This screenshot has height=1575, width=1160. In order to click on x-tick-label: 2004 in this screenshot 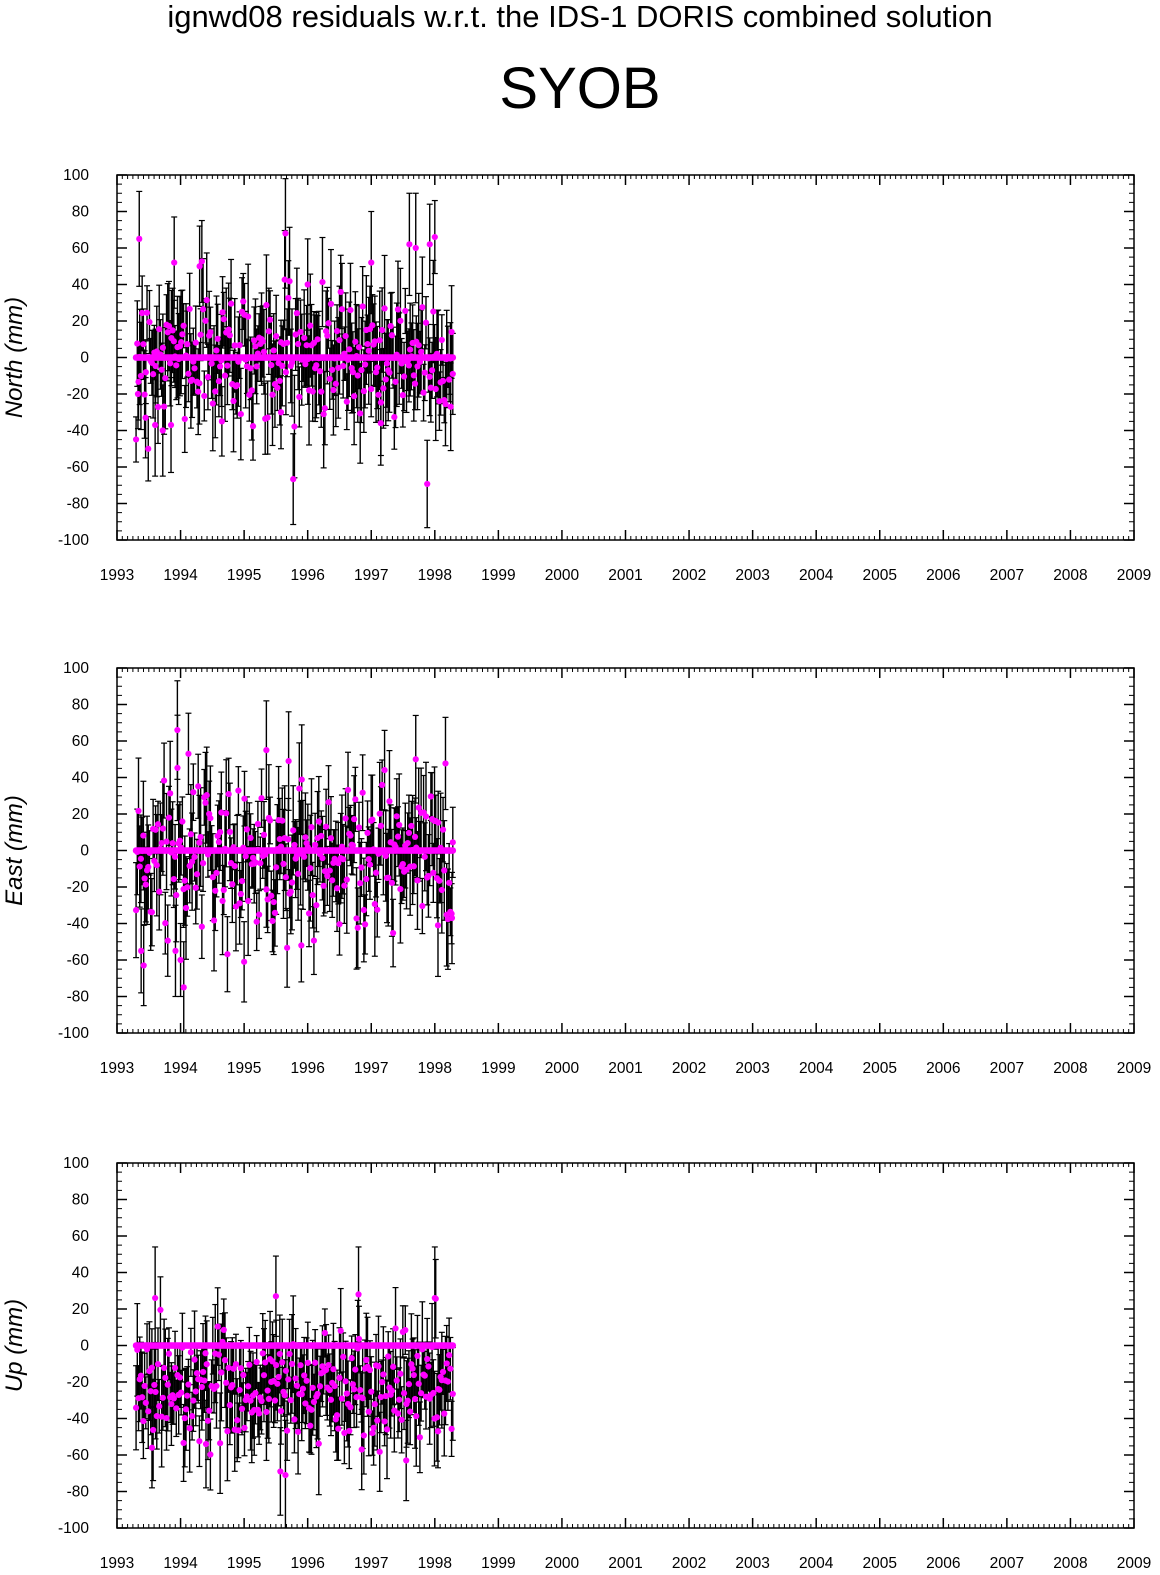, I will do `click(816, 1563)`.